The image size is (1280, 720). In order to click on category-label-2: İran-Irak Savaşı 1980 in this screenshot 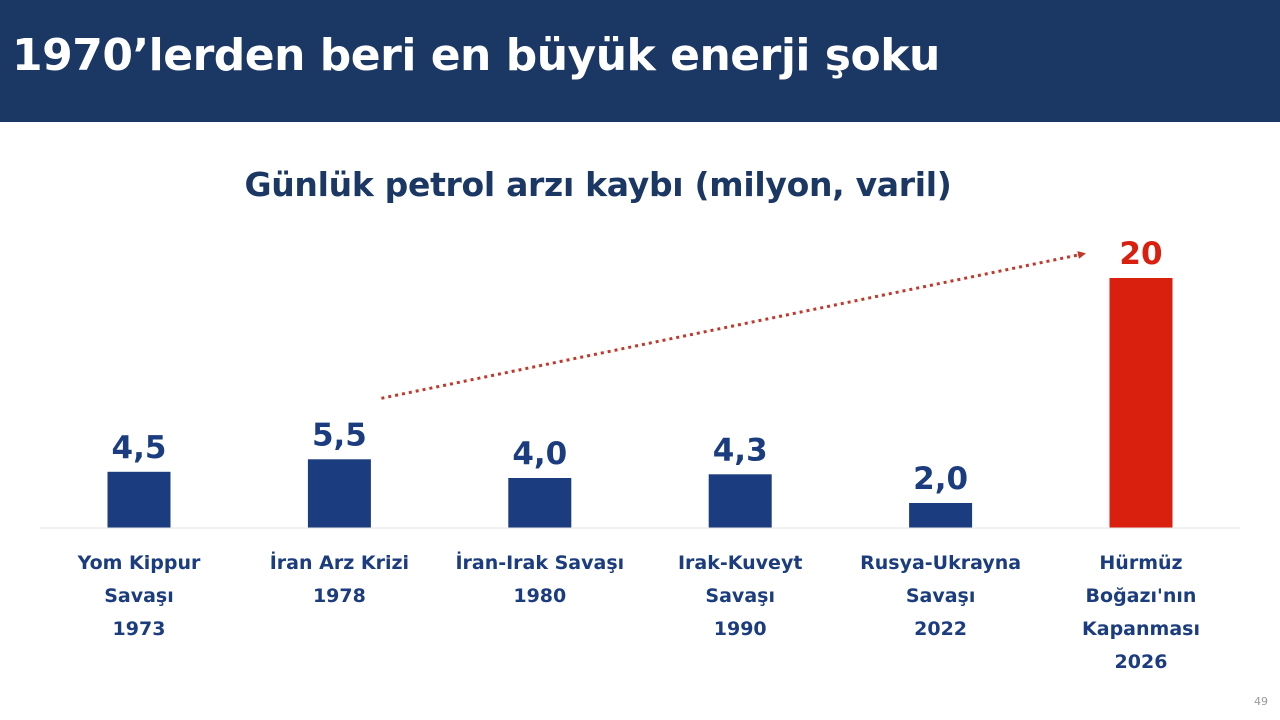, I will do `click(539, 578)`.